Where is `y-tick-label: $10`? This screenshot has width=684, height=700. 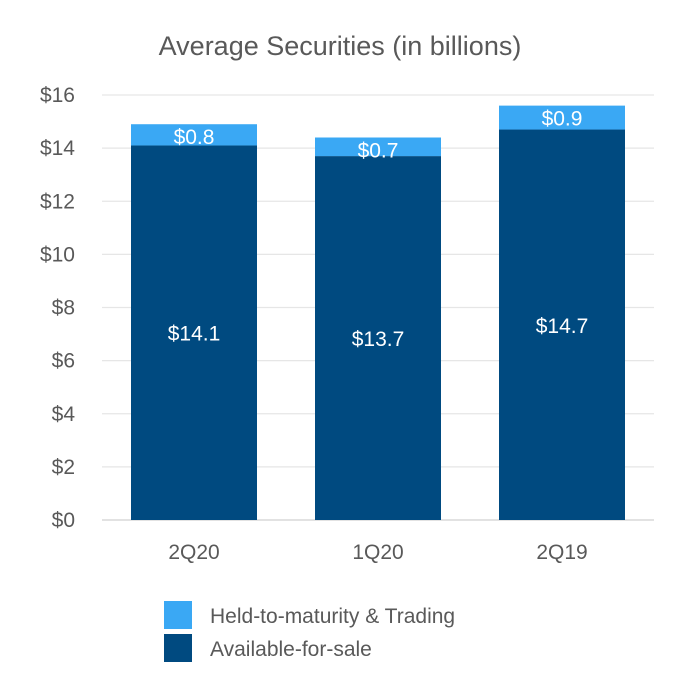 y-tick-label: $10 is located at coordinates (57, 254).